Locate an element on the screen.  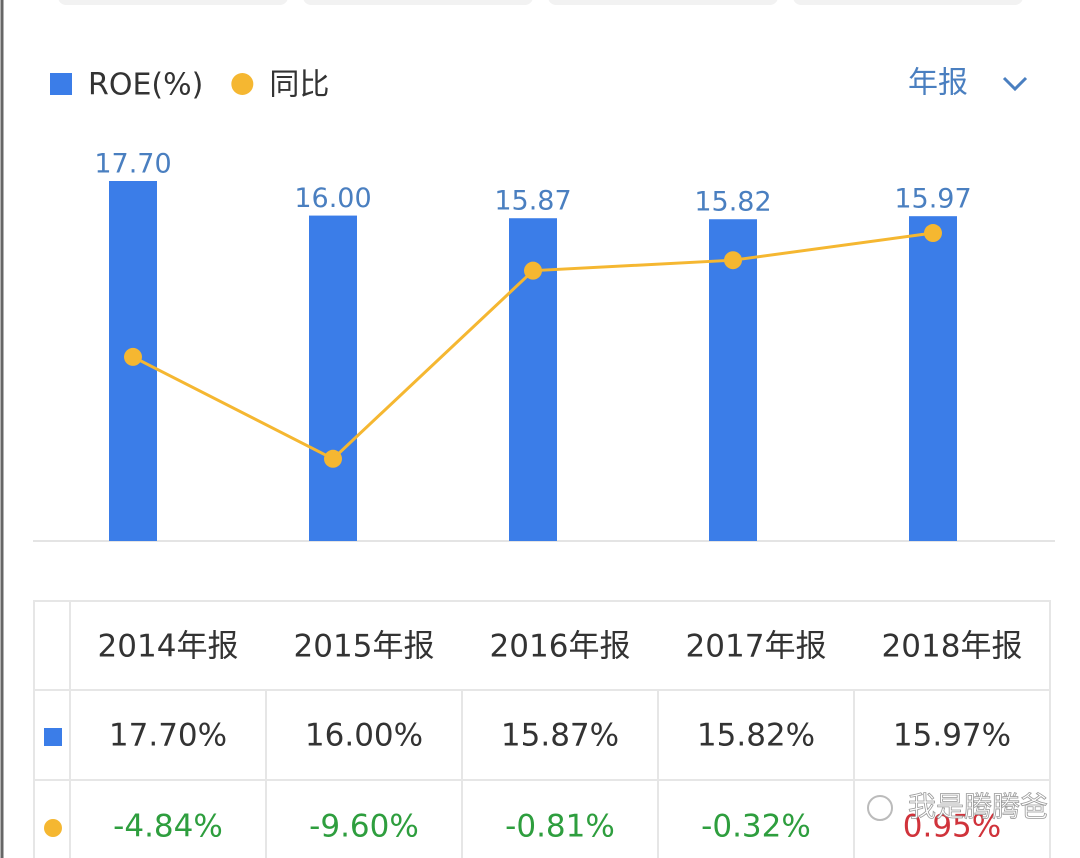
table-cell: 17.70% is located at coordinates (168, 736).